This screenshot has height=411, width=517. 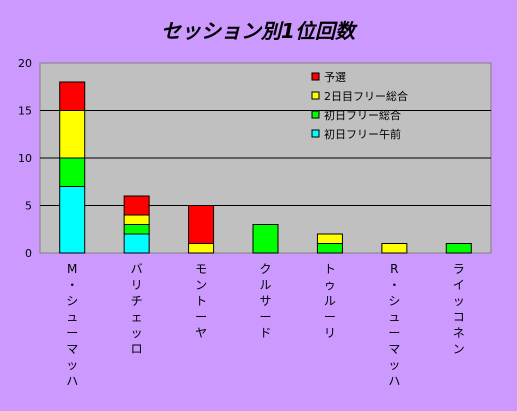 I want to click on legend-label: 予選, so click(x=335, y=77).